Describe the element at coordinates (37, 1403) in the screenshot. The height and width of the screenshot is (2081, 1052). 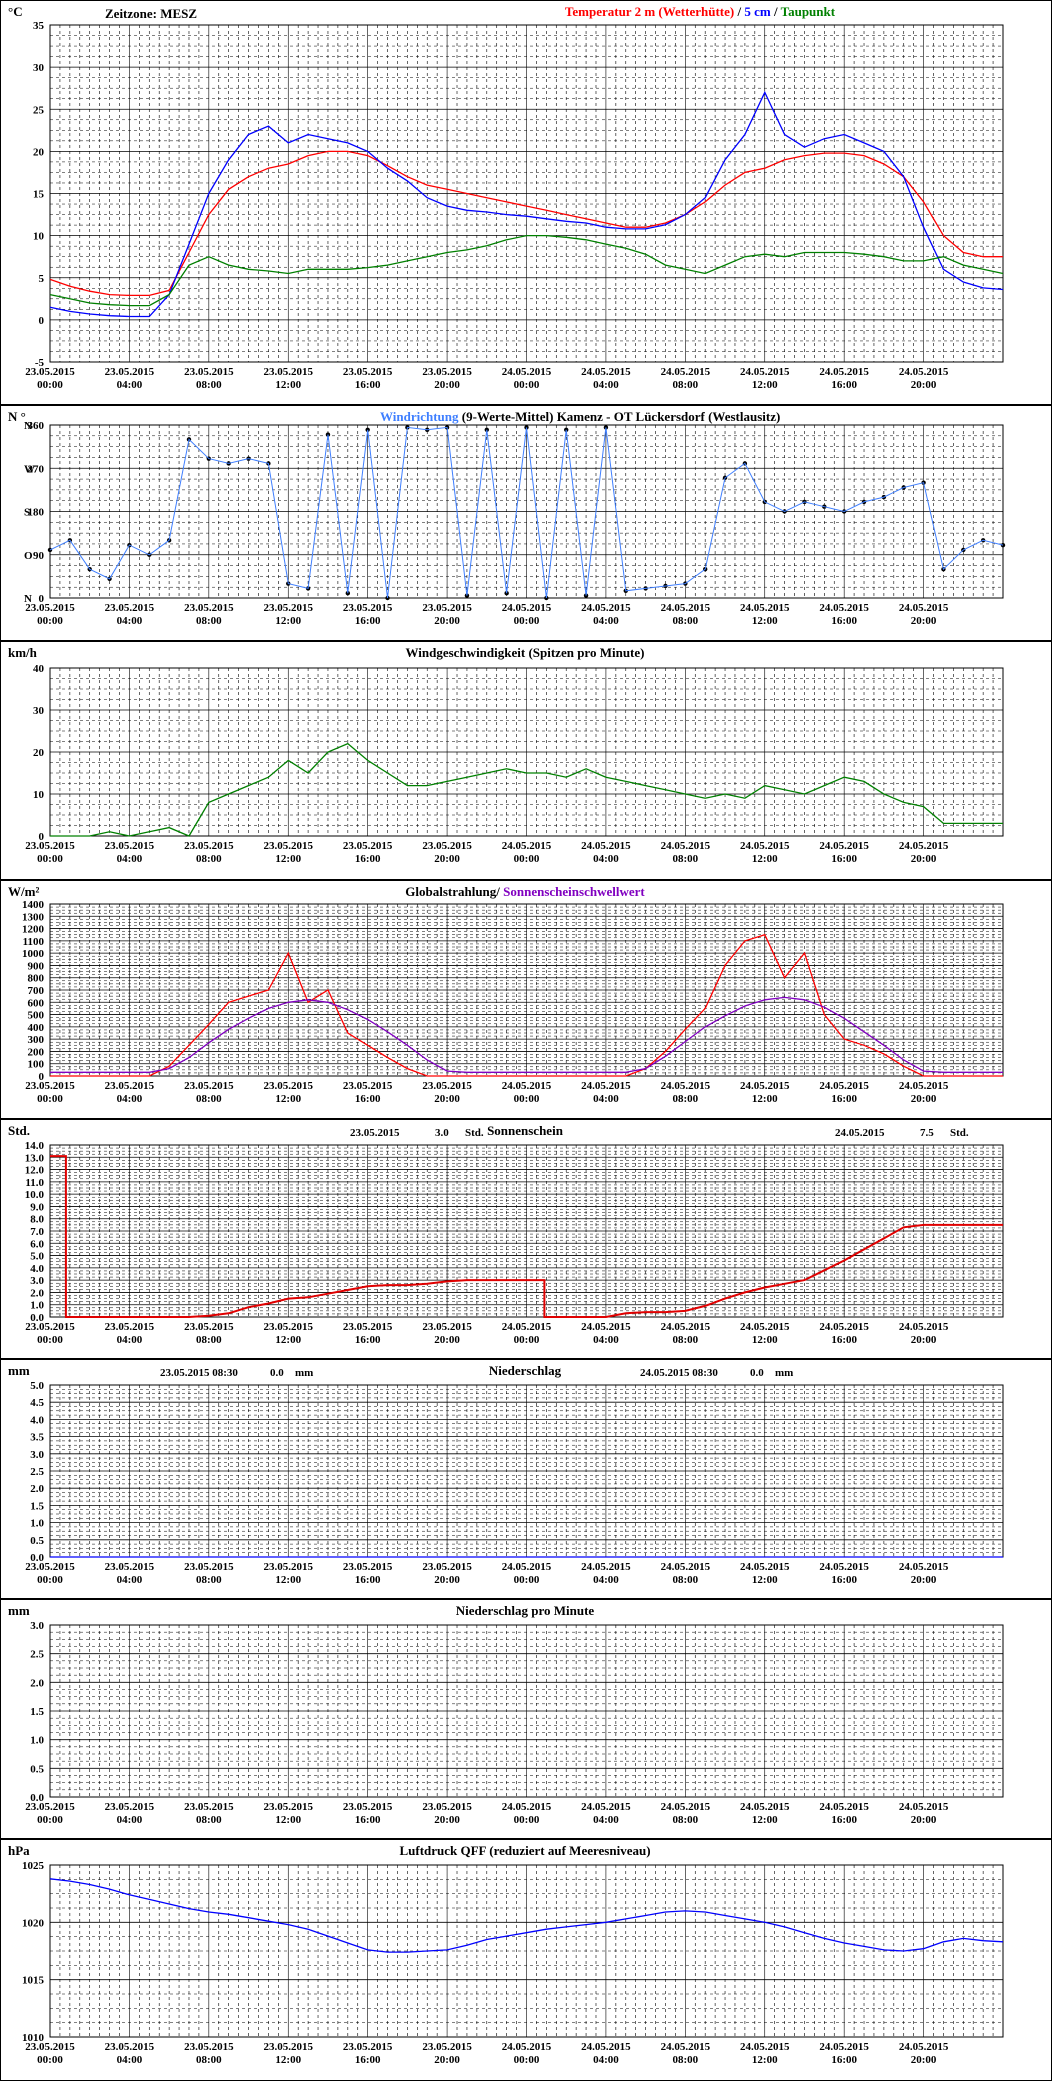
I see `y-tick-label: 4.5` at that location.